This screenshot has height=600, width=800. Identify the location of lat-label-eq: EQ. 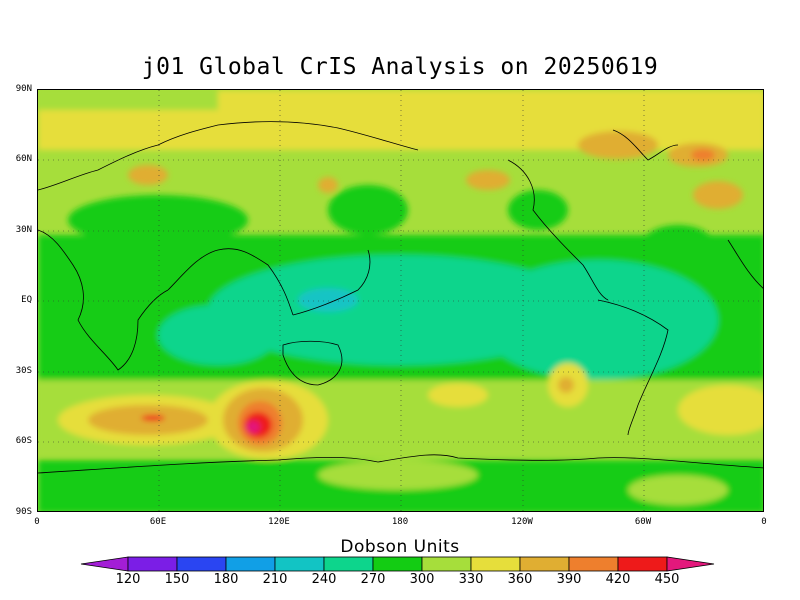
(26, 300).